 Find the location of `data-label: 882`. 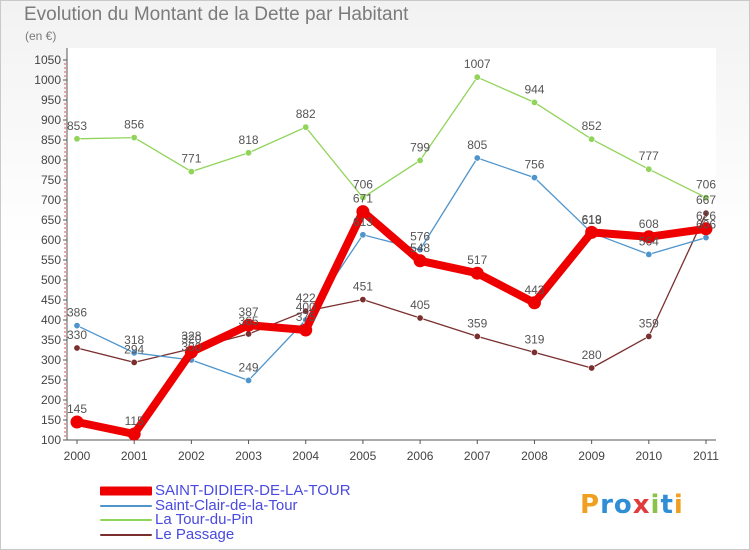

data-label: 882 is located at coordinates (306, 114).